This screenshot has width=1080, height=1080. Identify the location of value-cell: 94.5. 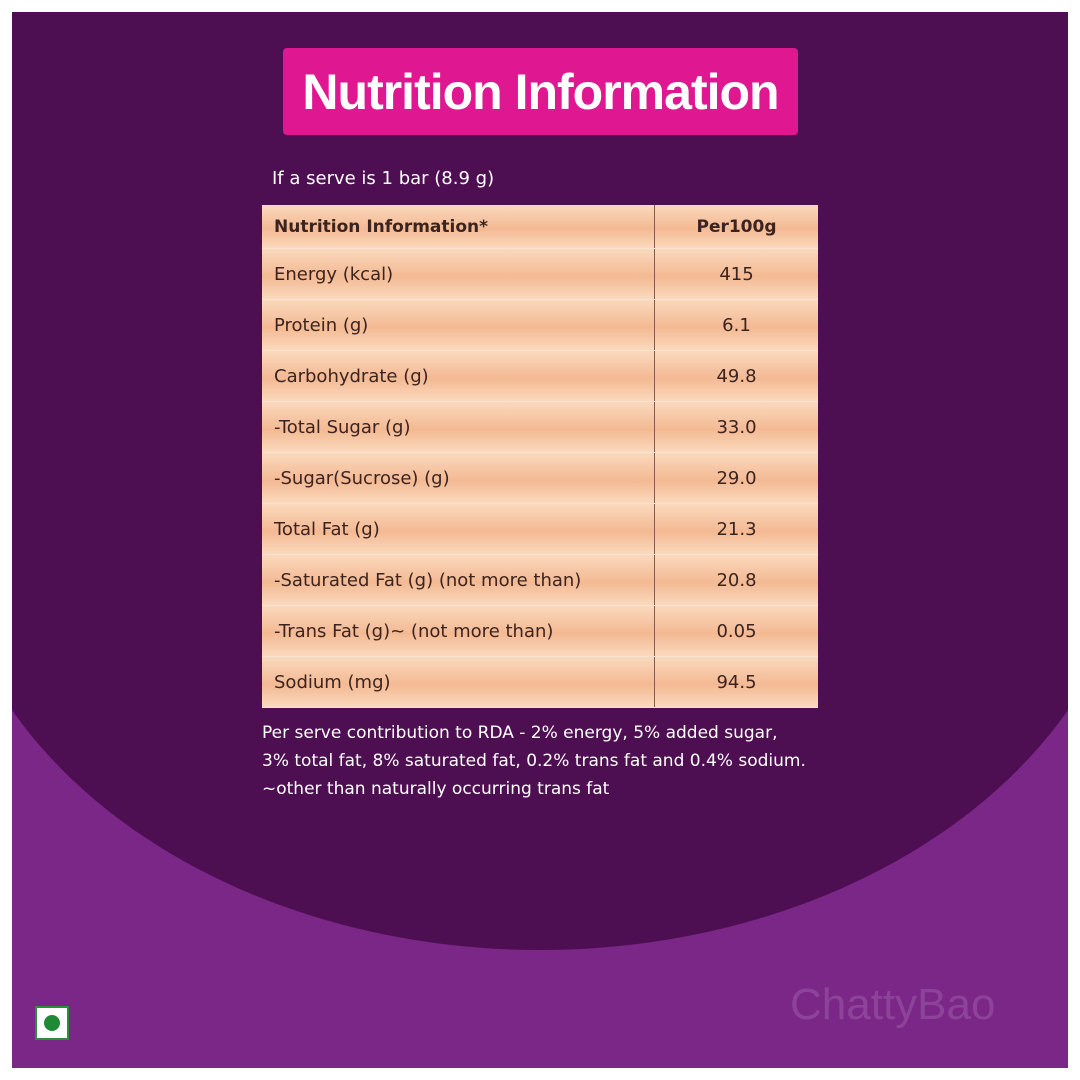
(736, 682).